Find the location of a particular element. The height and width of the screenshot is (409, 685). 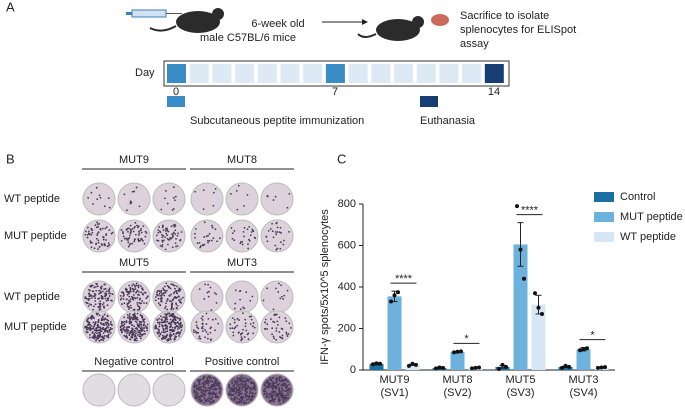

day-tick: 0 is located at coordinates (176, 92).